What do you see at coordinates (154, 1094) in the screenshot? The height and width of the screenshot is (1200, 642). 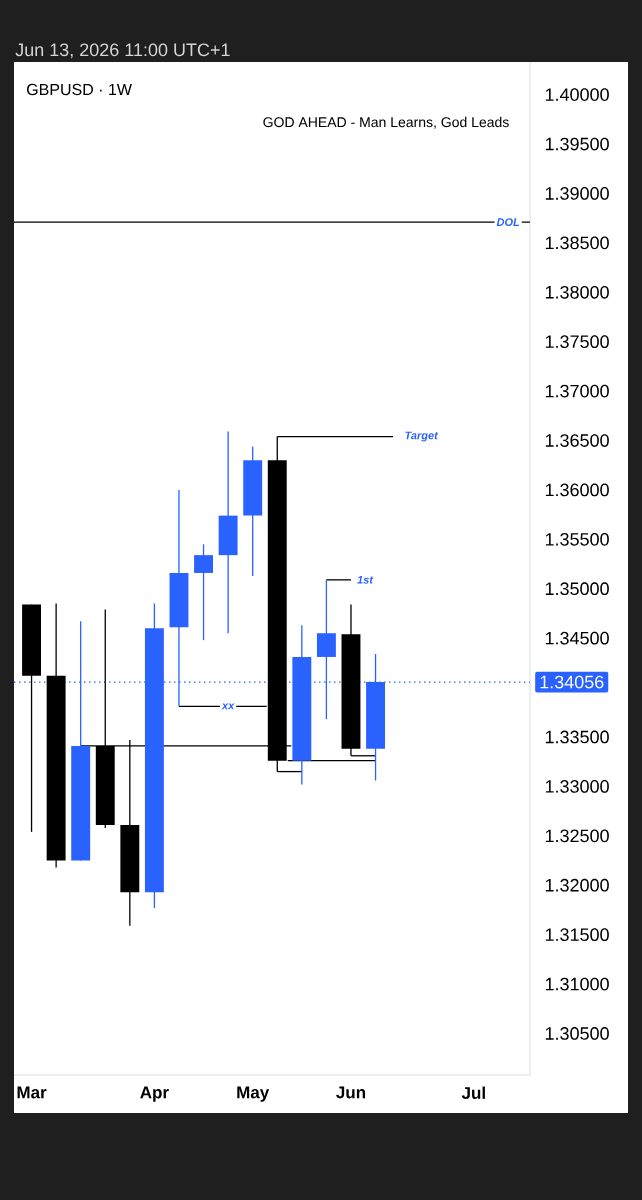 I see `x-tick-label: Apr` at bounding box center [154, 1094].